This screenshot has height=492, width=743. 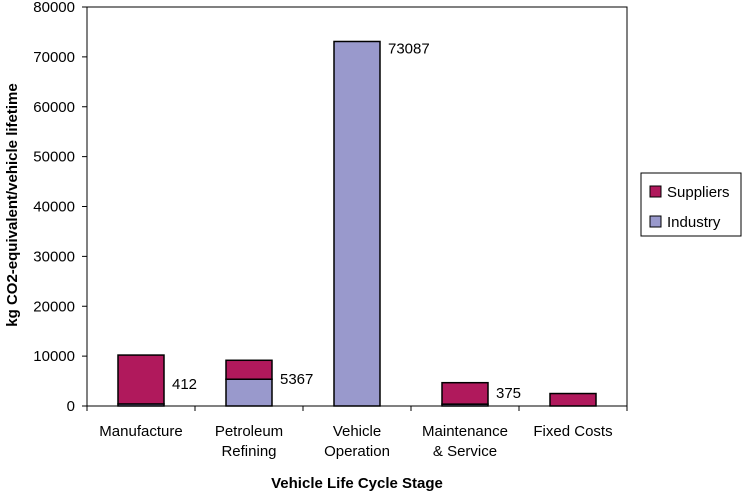 What do you see at coordinates (357, 431) in the screenshot?
I see `x-tick-label: Vehicle` at bounding box center [357, 431].